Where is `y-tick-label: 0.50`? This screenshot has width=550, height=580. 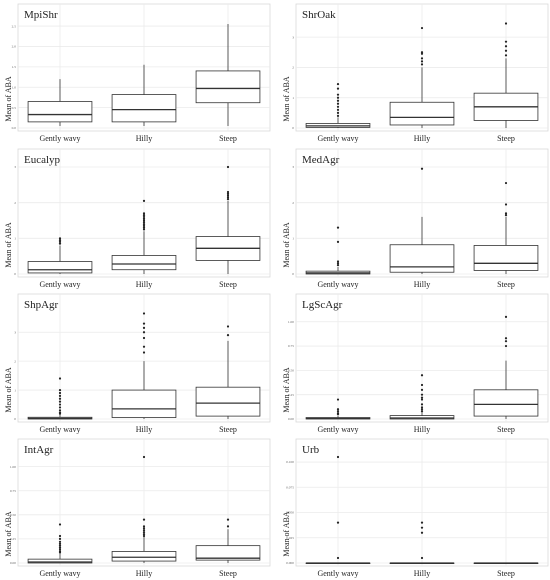 y-tick-label: 0.50 is located at coordinates (291, 371).